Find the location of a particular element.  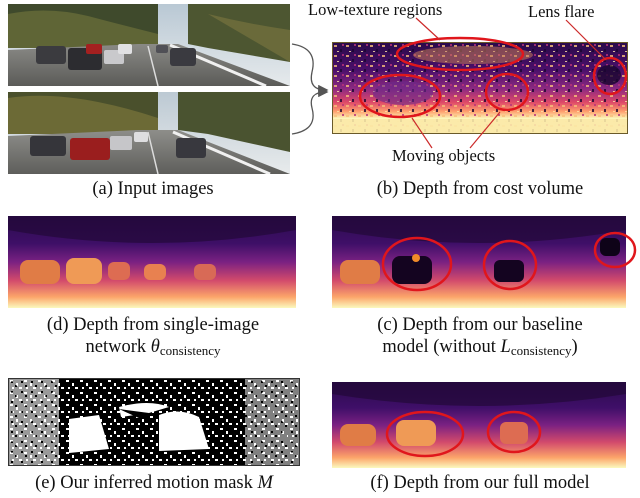

full-model-depth-map is located at coordinates (479, 425).